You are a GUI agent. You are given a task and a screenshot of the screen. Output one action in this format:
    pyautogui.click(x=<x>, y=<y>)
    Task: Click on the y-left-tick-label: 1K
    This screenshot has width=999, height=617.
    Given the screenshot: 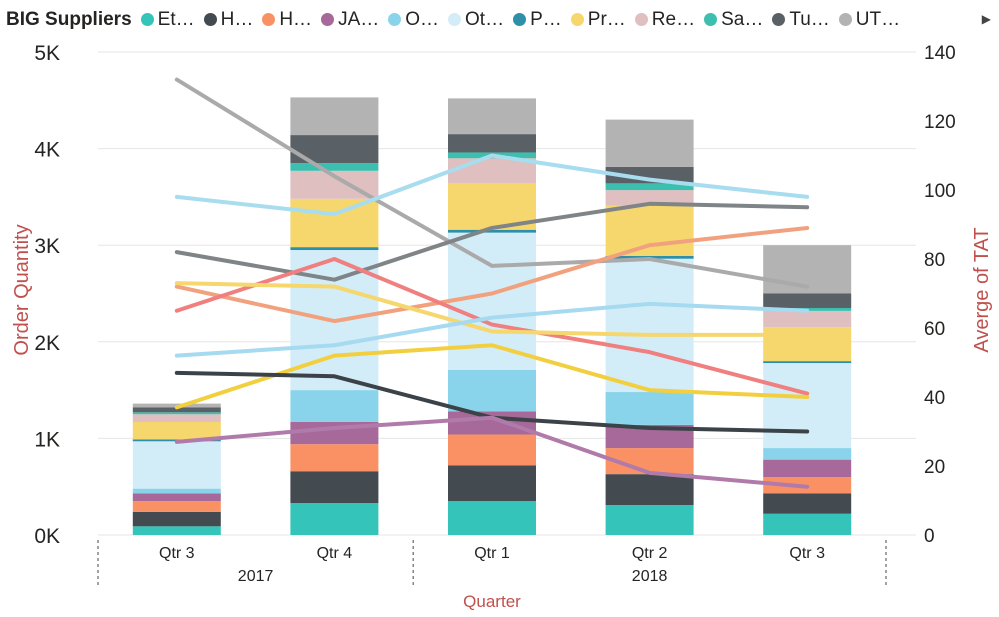 What is the action you would take?
    pyautogui.click(x=47, y=439)
    